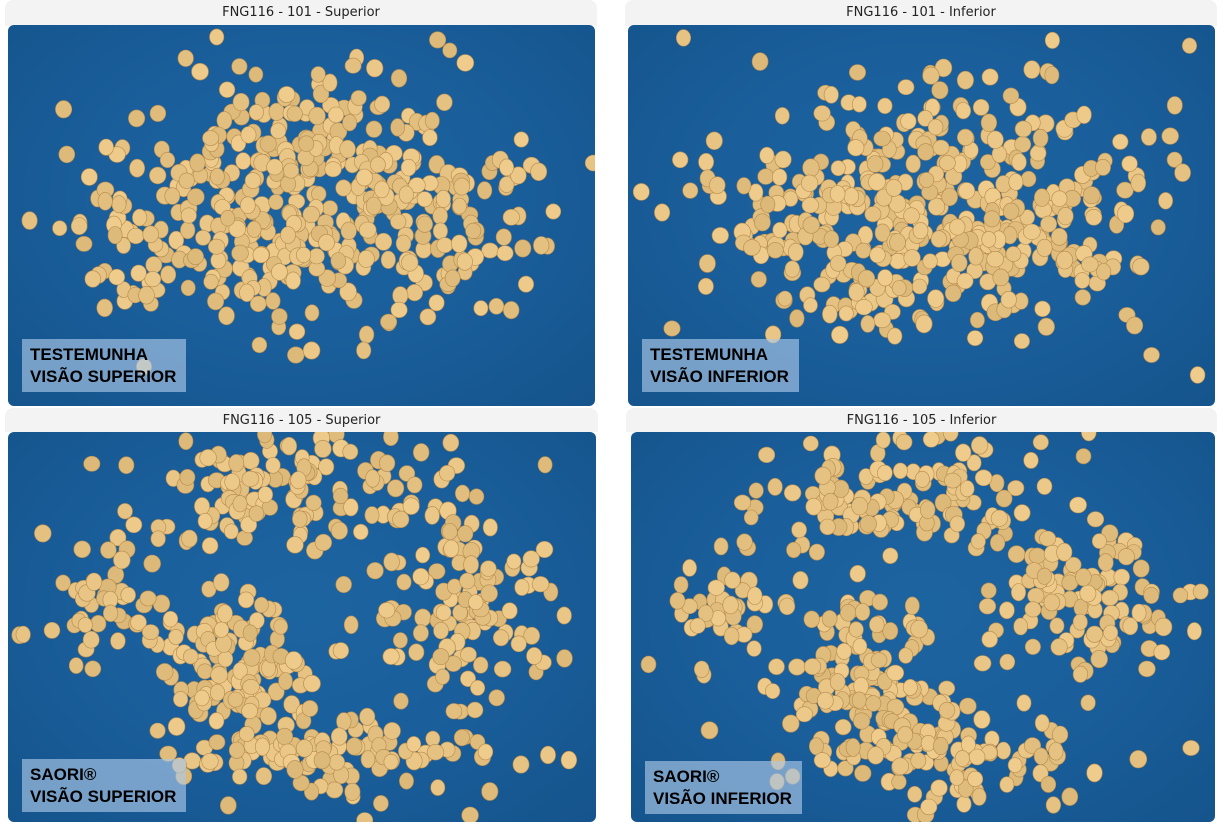 This screenshot has height=830, width=1226. Describe the element at coordinates (103, 796) in the screenshot. I see `caption-line-2: VISÃO SUPERIOR` at that location.